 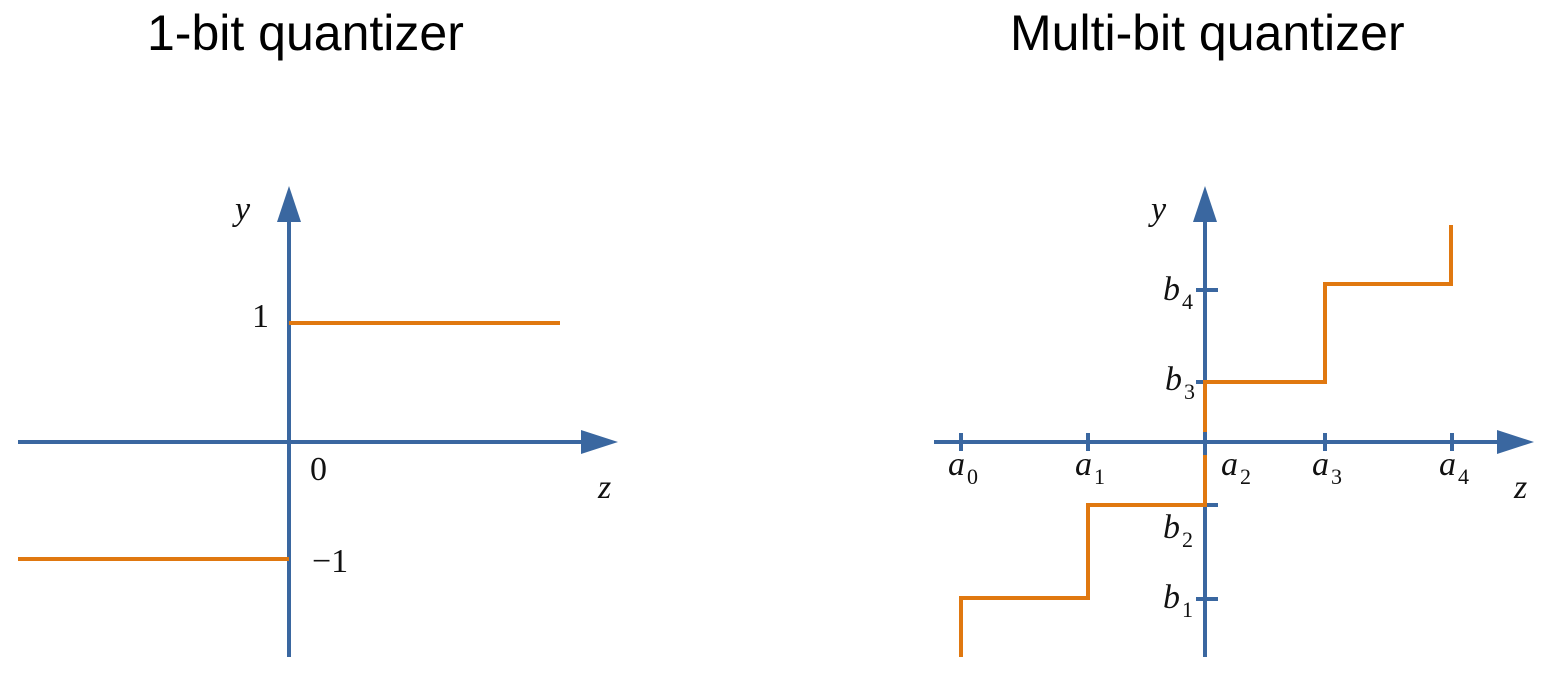 I want to click on label-a1: a1, so click(x=1090, y=467).